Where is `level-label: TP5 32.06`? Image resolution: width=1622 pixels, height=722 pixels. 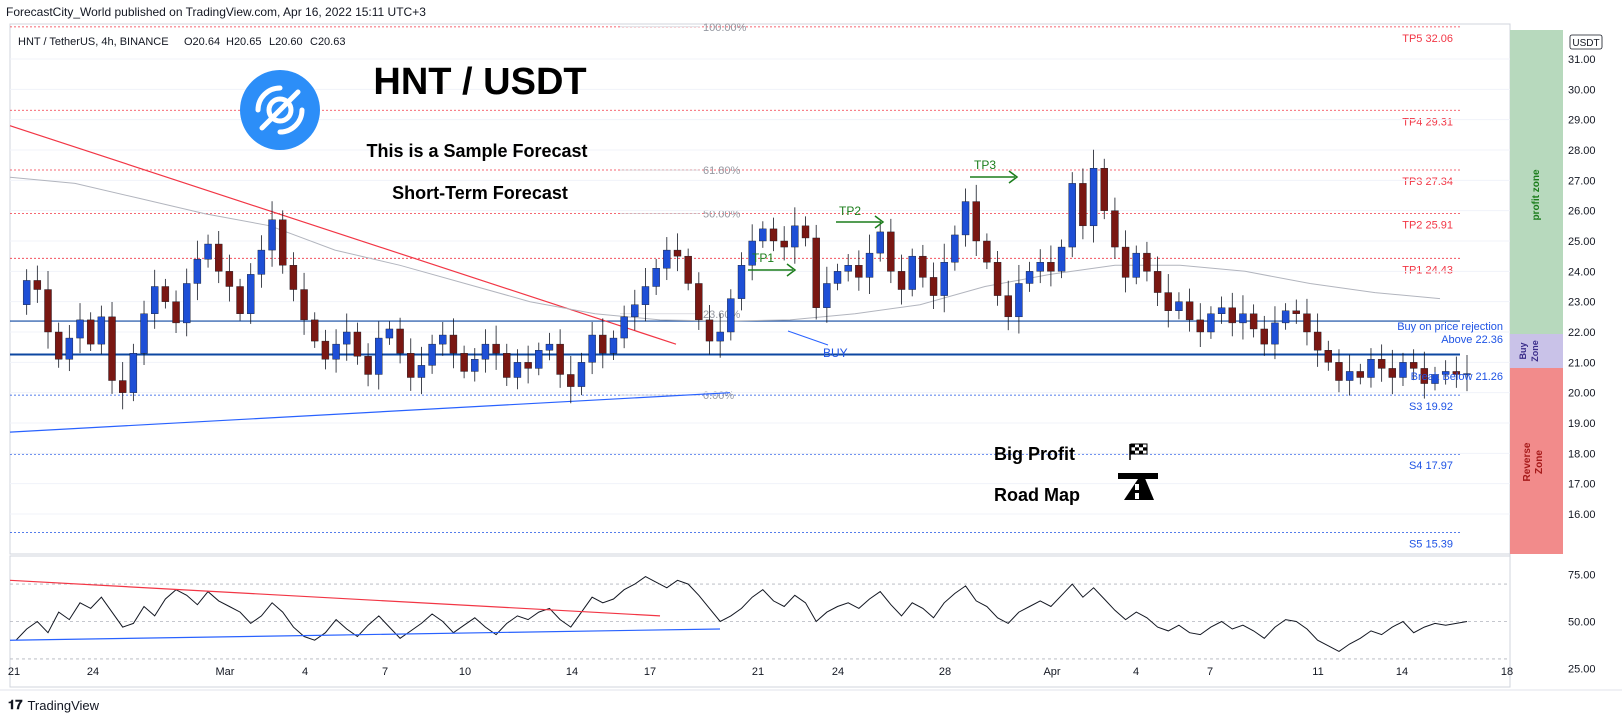 level-label: TP5 32.06 is located at coordinates (1427, 39).